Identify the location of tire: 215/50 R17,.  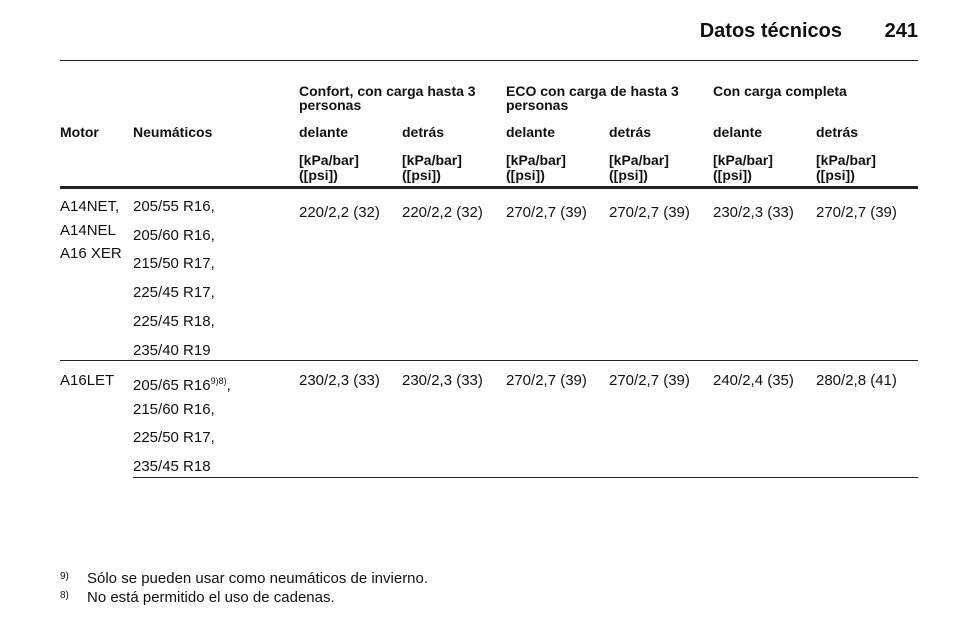
(174, 264).